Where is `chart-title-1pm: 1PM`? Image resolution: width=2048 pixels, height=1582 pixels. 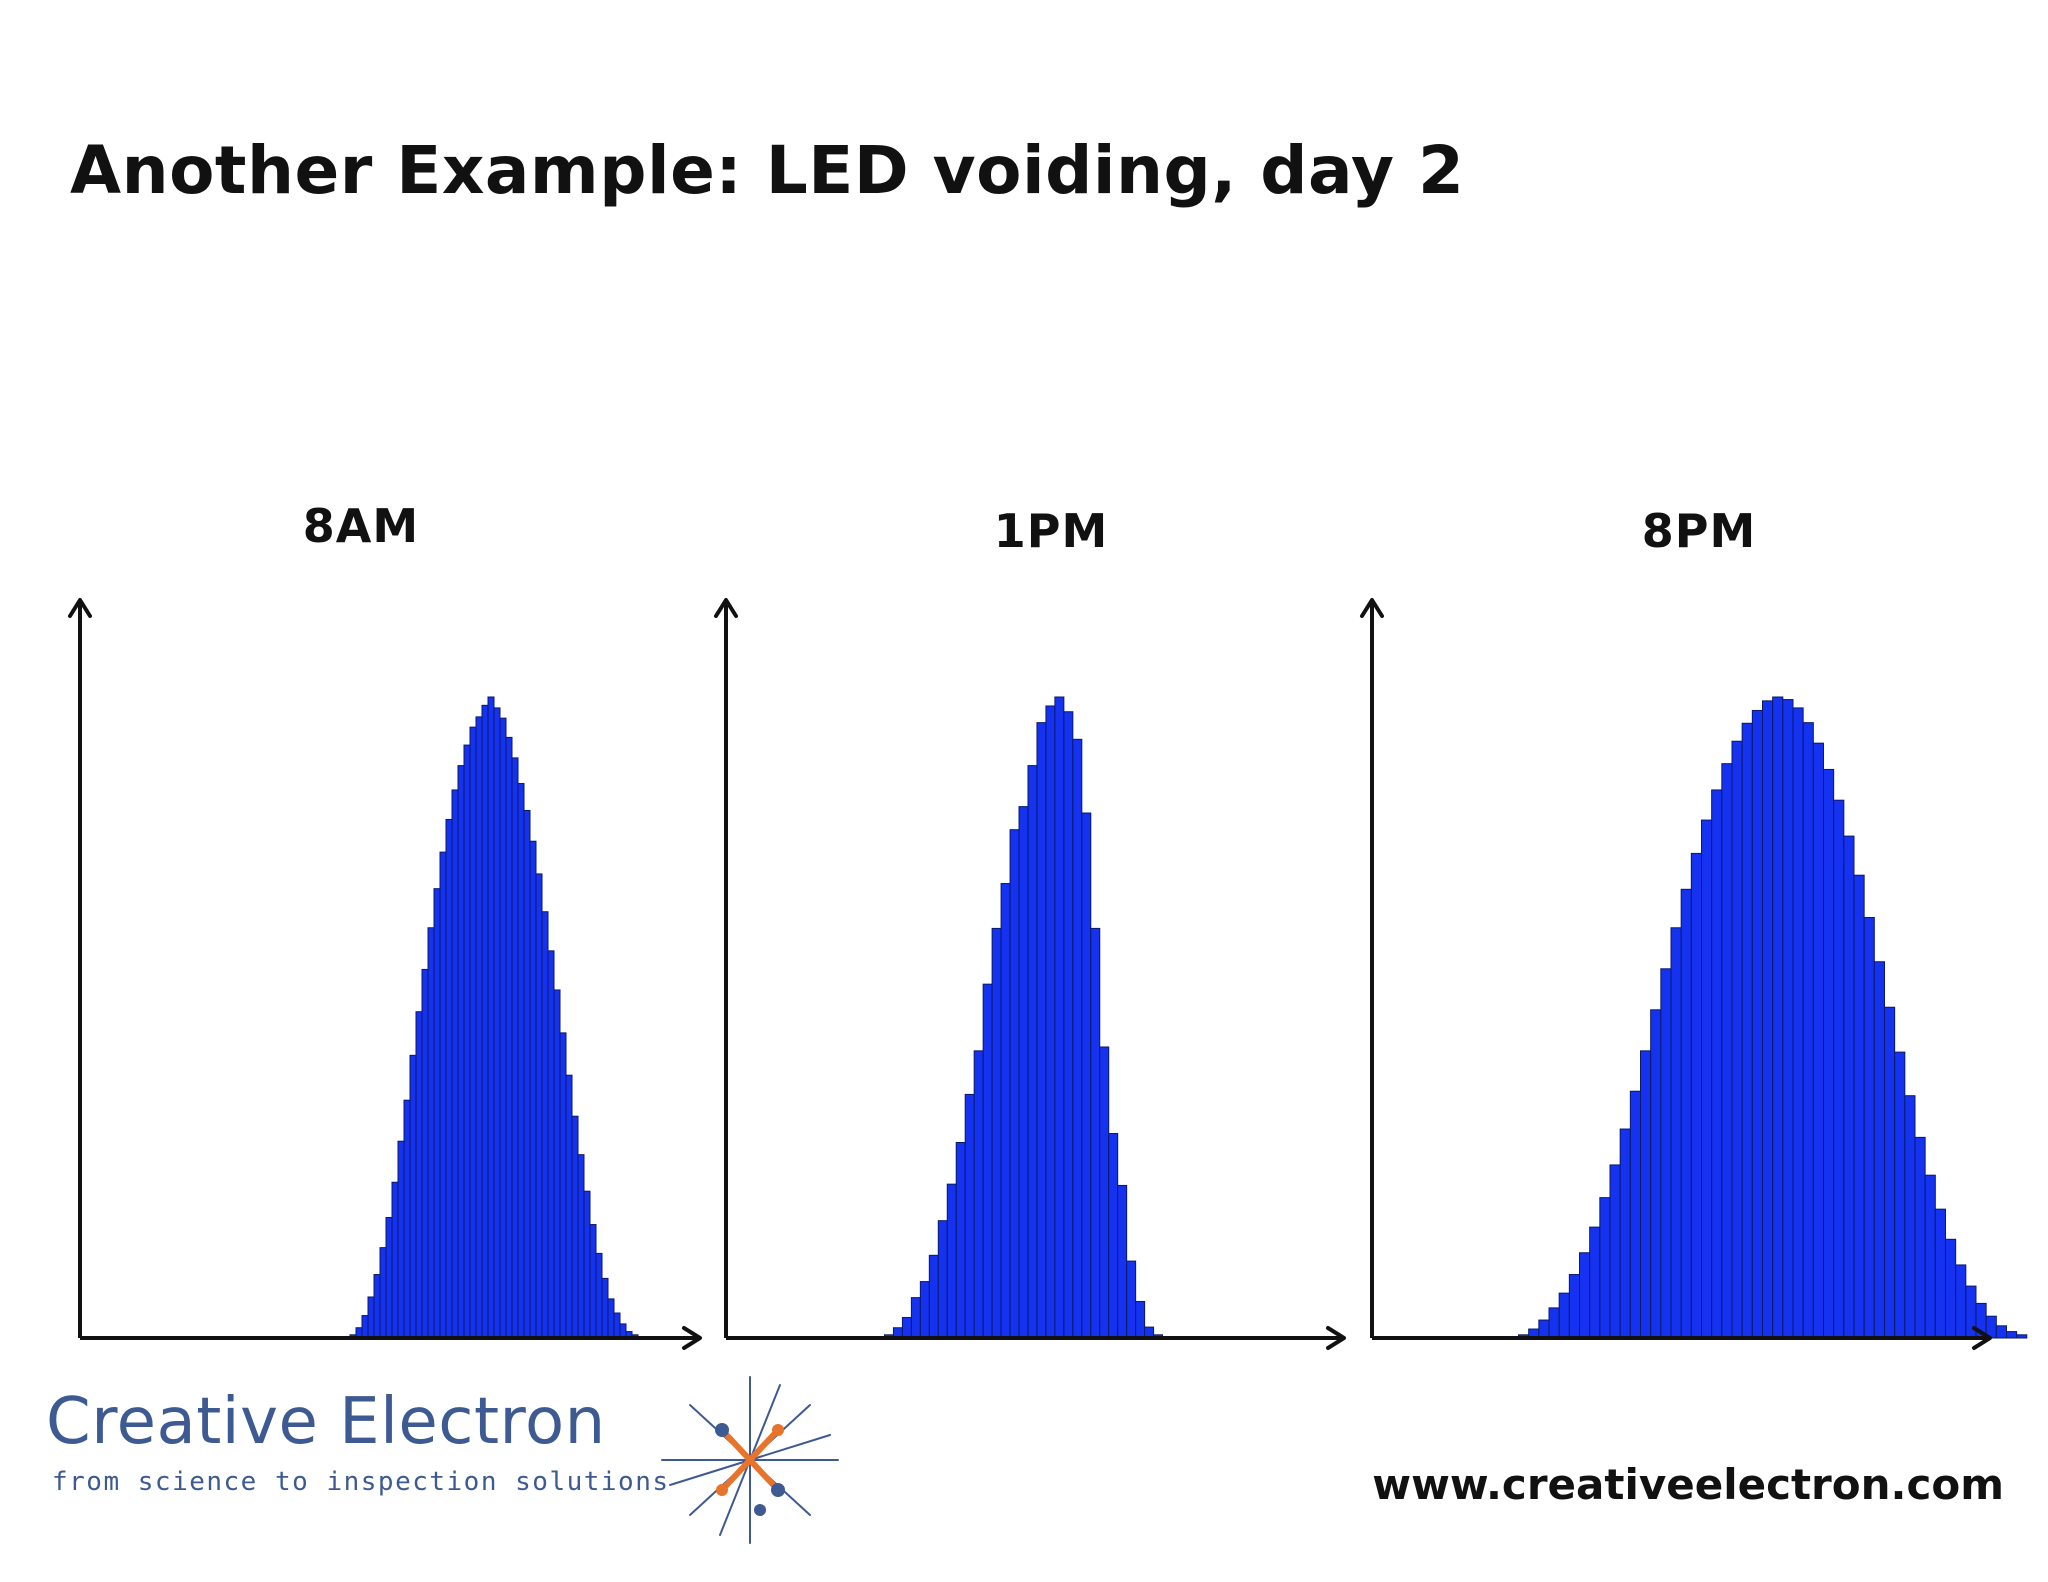 chart-title-1pm: 1PM is located at coordinates (1051, 531).